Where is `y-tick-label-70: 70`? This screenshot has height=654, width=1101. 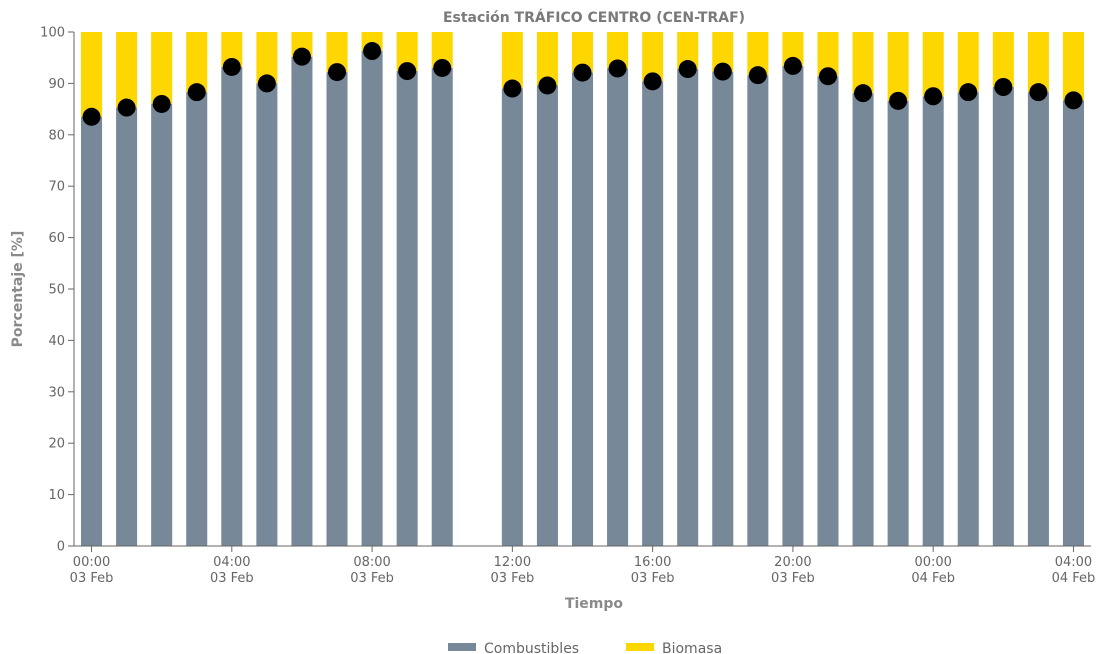
y-tick-label-70: 70 is located at coordinates (56, 187).